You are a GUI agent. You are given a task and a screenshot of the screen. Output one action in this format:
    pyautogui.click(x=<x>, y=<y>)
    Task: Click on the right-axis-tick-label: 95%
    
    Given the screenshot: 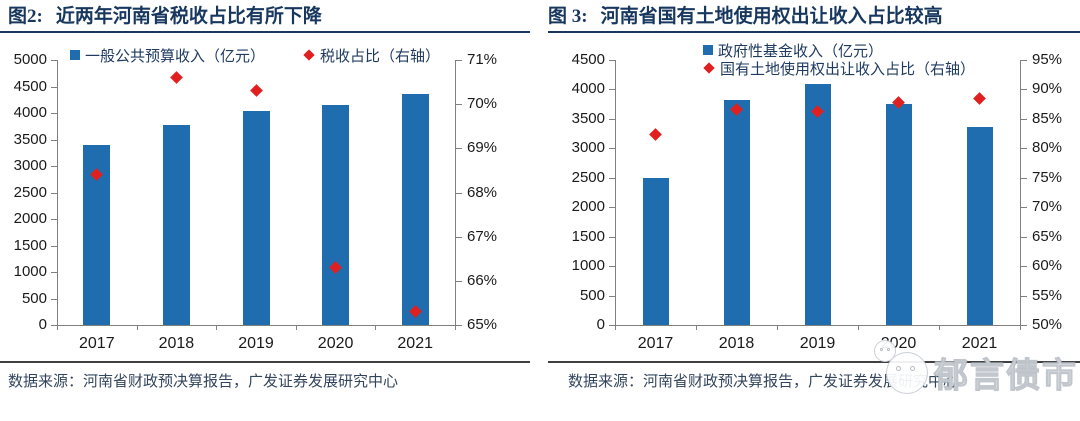 What is the action you would take?
    pyautogui.click(x=1047, y=59)
    